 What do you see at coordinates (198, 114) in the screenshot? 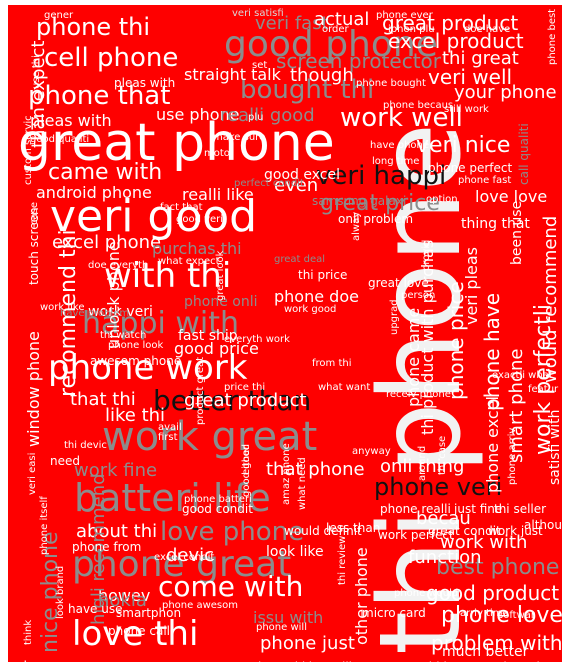
I see `word-use-phone: use phone` at bounding box center [198, 114].